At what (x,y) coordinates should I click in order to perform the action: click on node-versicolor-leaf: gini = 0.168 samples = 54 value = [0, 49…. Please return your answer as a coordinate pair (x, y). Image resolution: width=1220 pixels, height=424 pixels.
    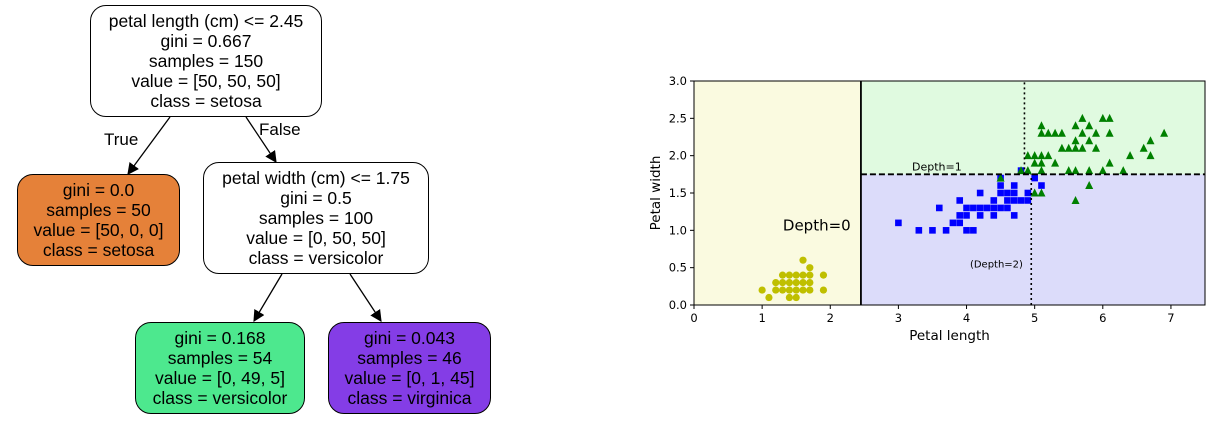
    Looking at the image, I should click on (220, 368).